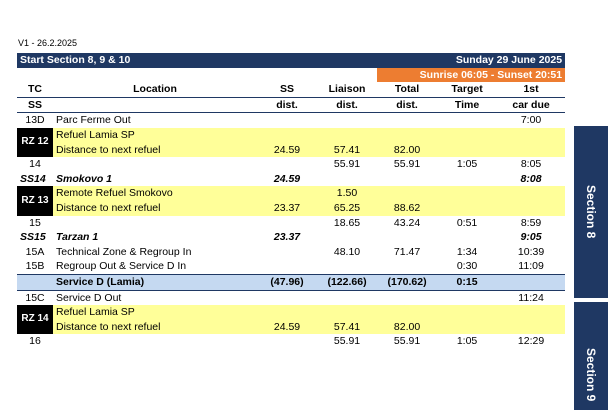  I want to click on col-header-tc: TC, so click(35, 90).